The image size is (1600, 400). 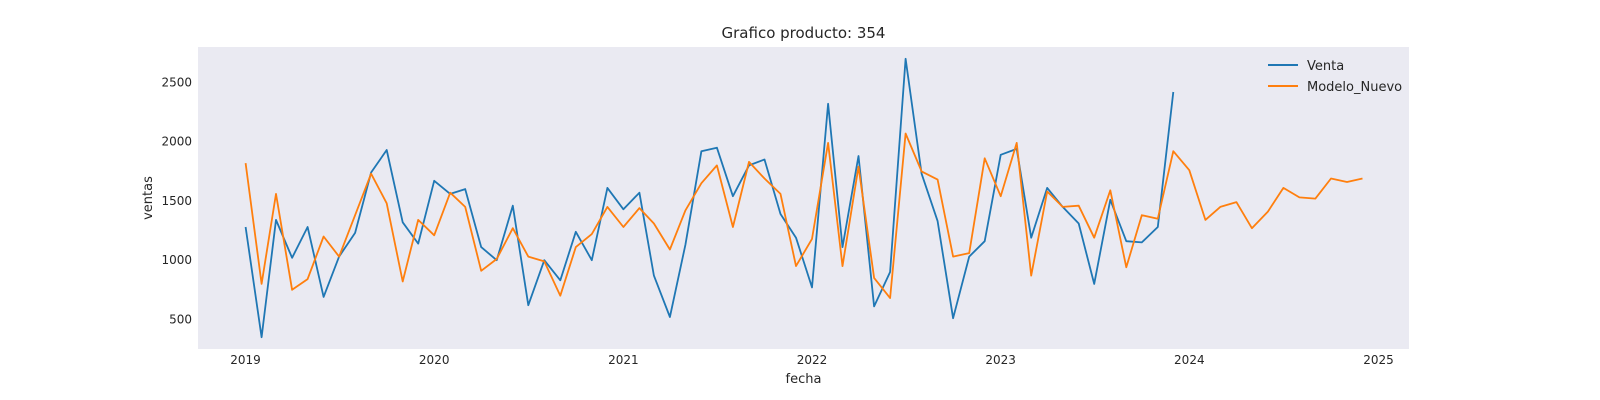 What do you see at coordinates (180, 319) in the screenshot?
I see `y-tick-label: 500` at bounding box center [180, 319].